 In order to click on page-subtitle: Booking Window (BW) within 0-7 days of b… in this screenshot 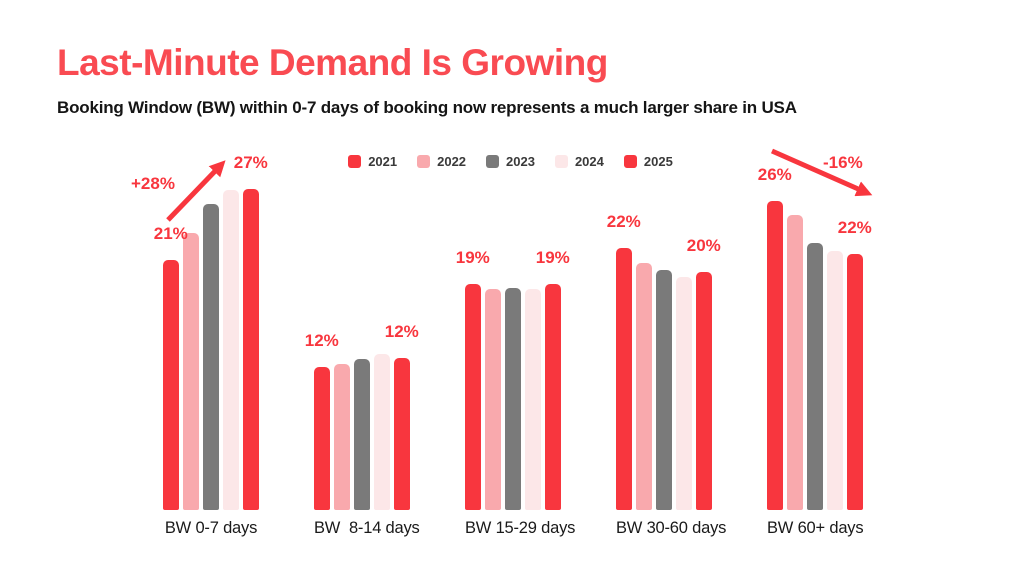, I will do `click(427, 107)`.